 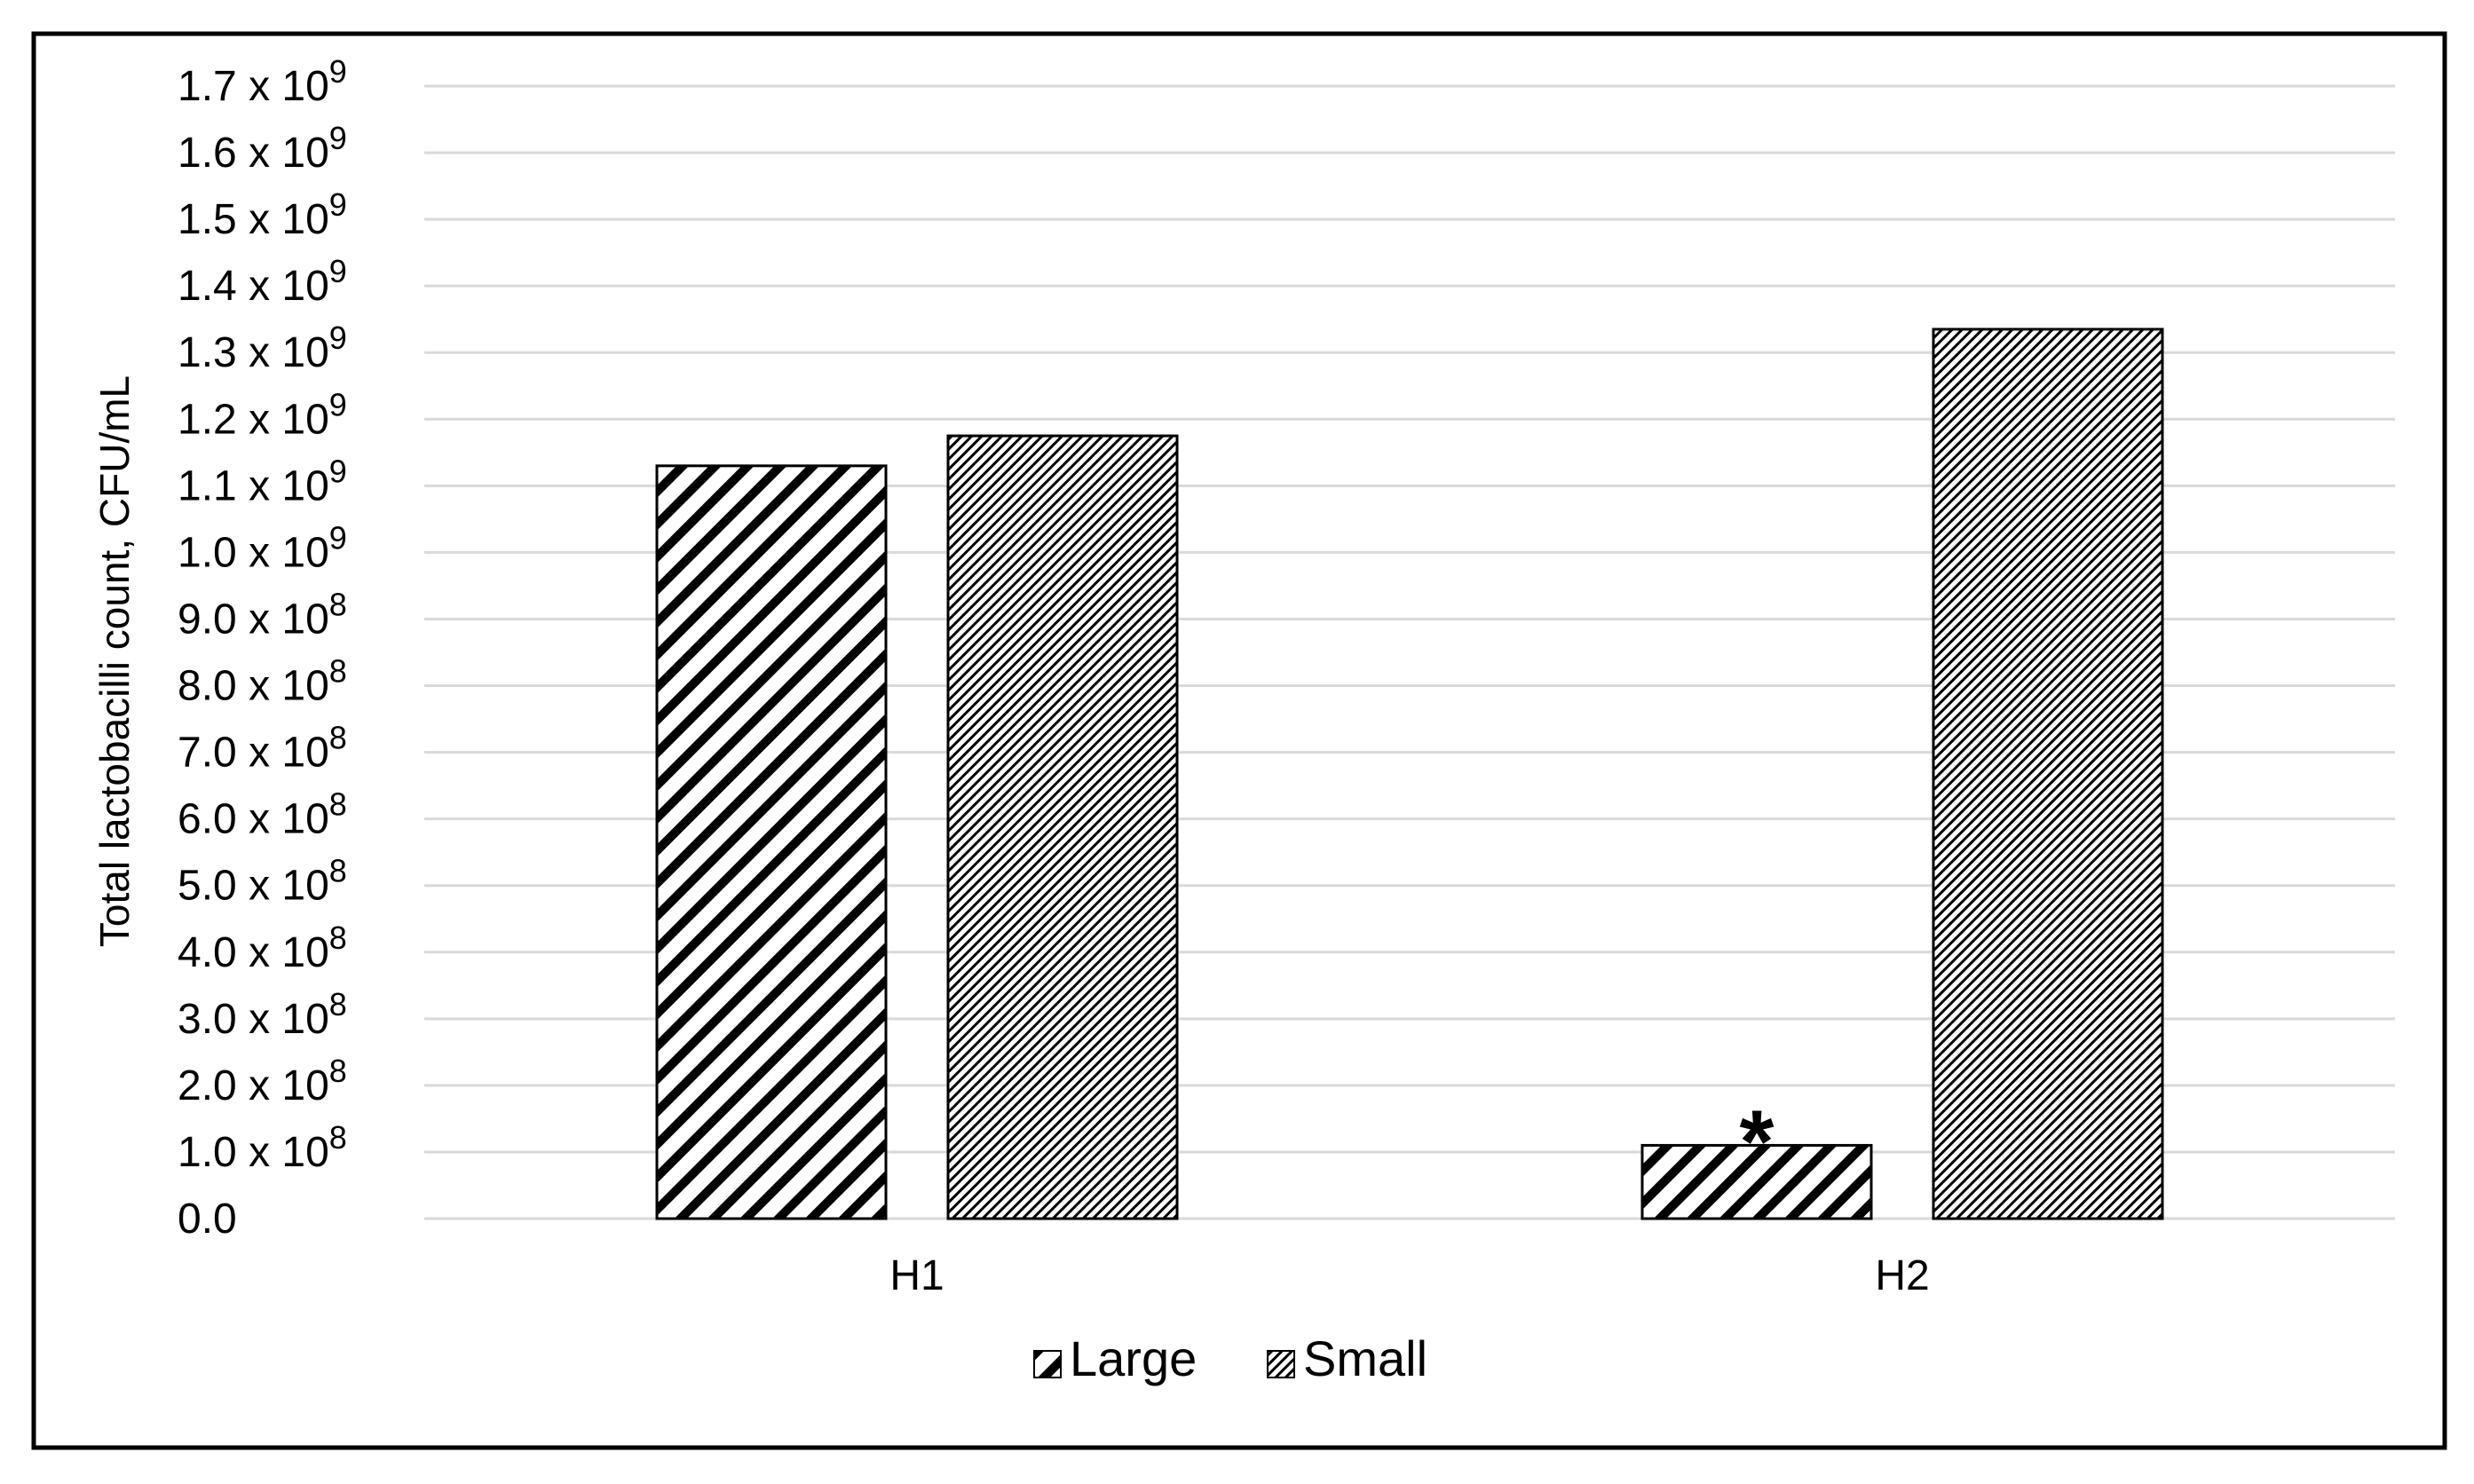 What do you see at coordinates (114, 661) in the screenshot?
I see `y-axis-title: Total lactobacilli count, CFU/mL` at bounding box center [114, 661].